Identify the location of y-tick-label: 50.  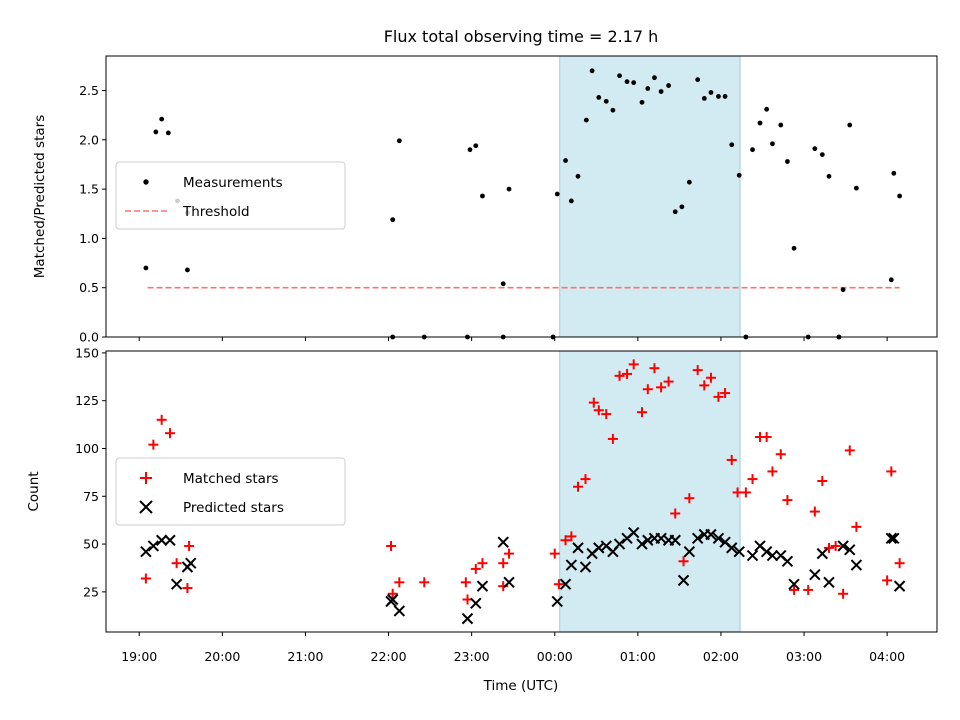
(91, 544).